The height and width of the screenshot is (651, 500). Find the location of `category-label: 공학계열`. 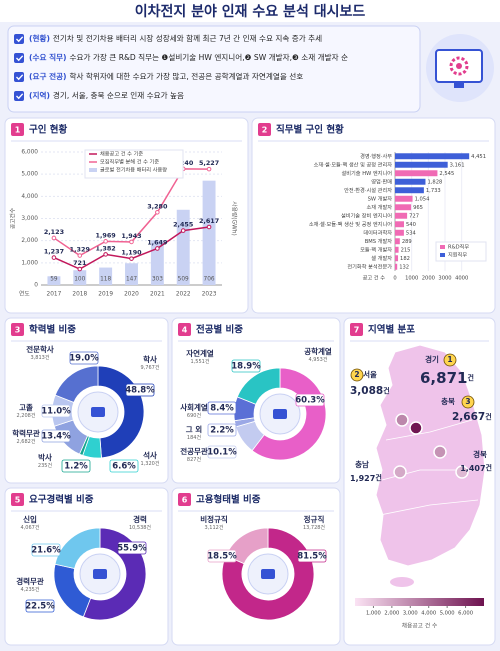

category-label: 공학계열 is located at coordinates (318, 351).